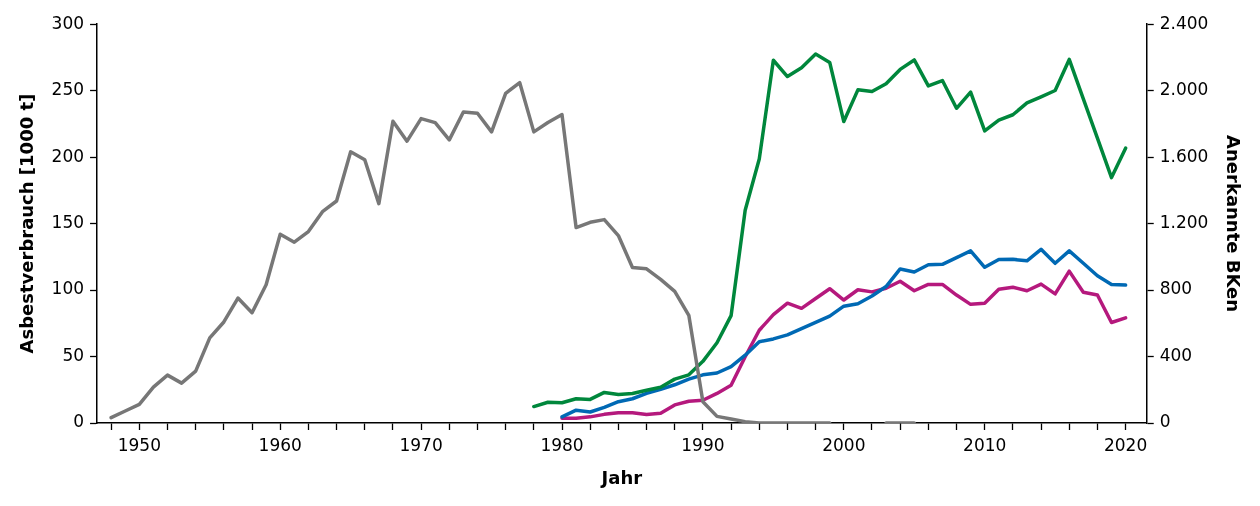  What do you see at coordinates (562, 444) in the screenshot?
I see `x-tick-label: 1980` at bounding box center [562, 444].